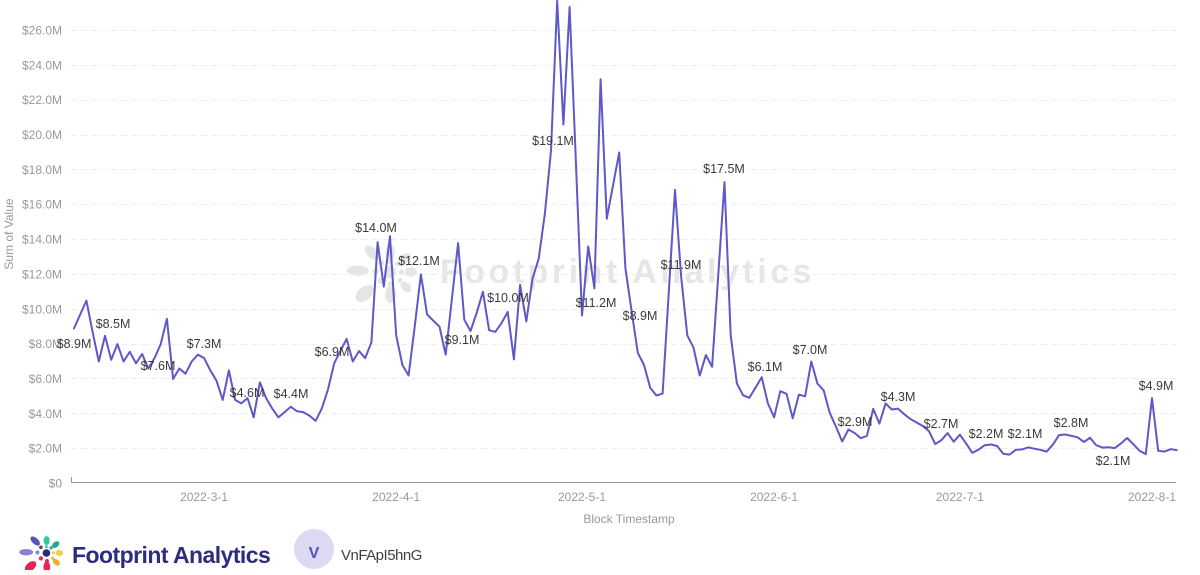  What do you see at coordinates (898, 397) in the screenshot?
I see `svg-text: $4.3M` at bounding box center [898, 397].